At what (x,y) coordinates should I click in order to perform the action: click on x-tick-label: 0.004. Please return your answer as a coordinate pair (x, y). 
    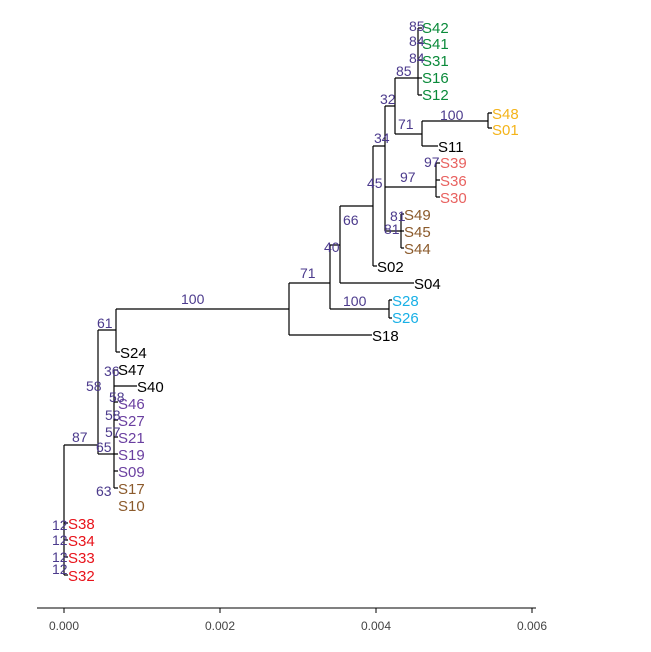
    Looking at the image, I should click on (376, 626).